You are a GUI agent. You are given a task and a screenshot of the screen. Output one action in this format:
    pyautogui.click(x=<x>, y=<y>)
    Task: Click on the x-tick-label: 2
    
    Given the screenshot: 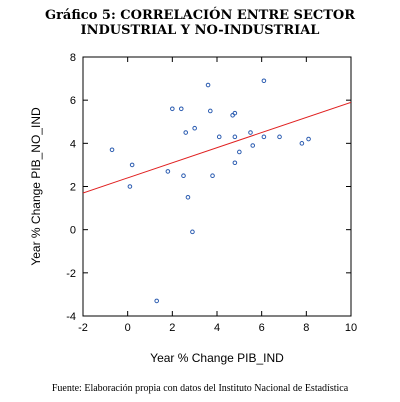 What is the action you would take?
    pyautogui.click(x=172, y=328)
    